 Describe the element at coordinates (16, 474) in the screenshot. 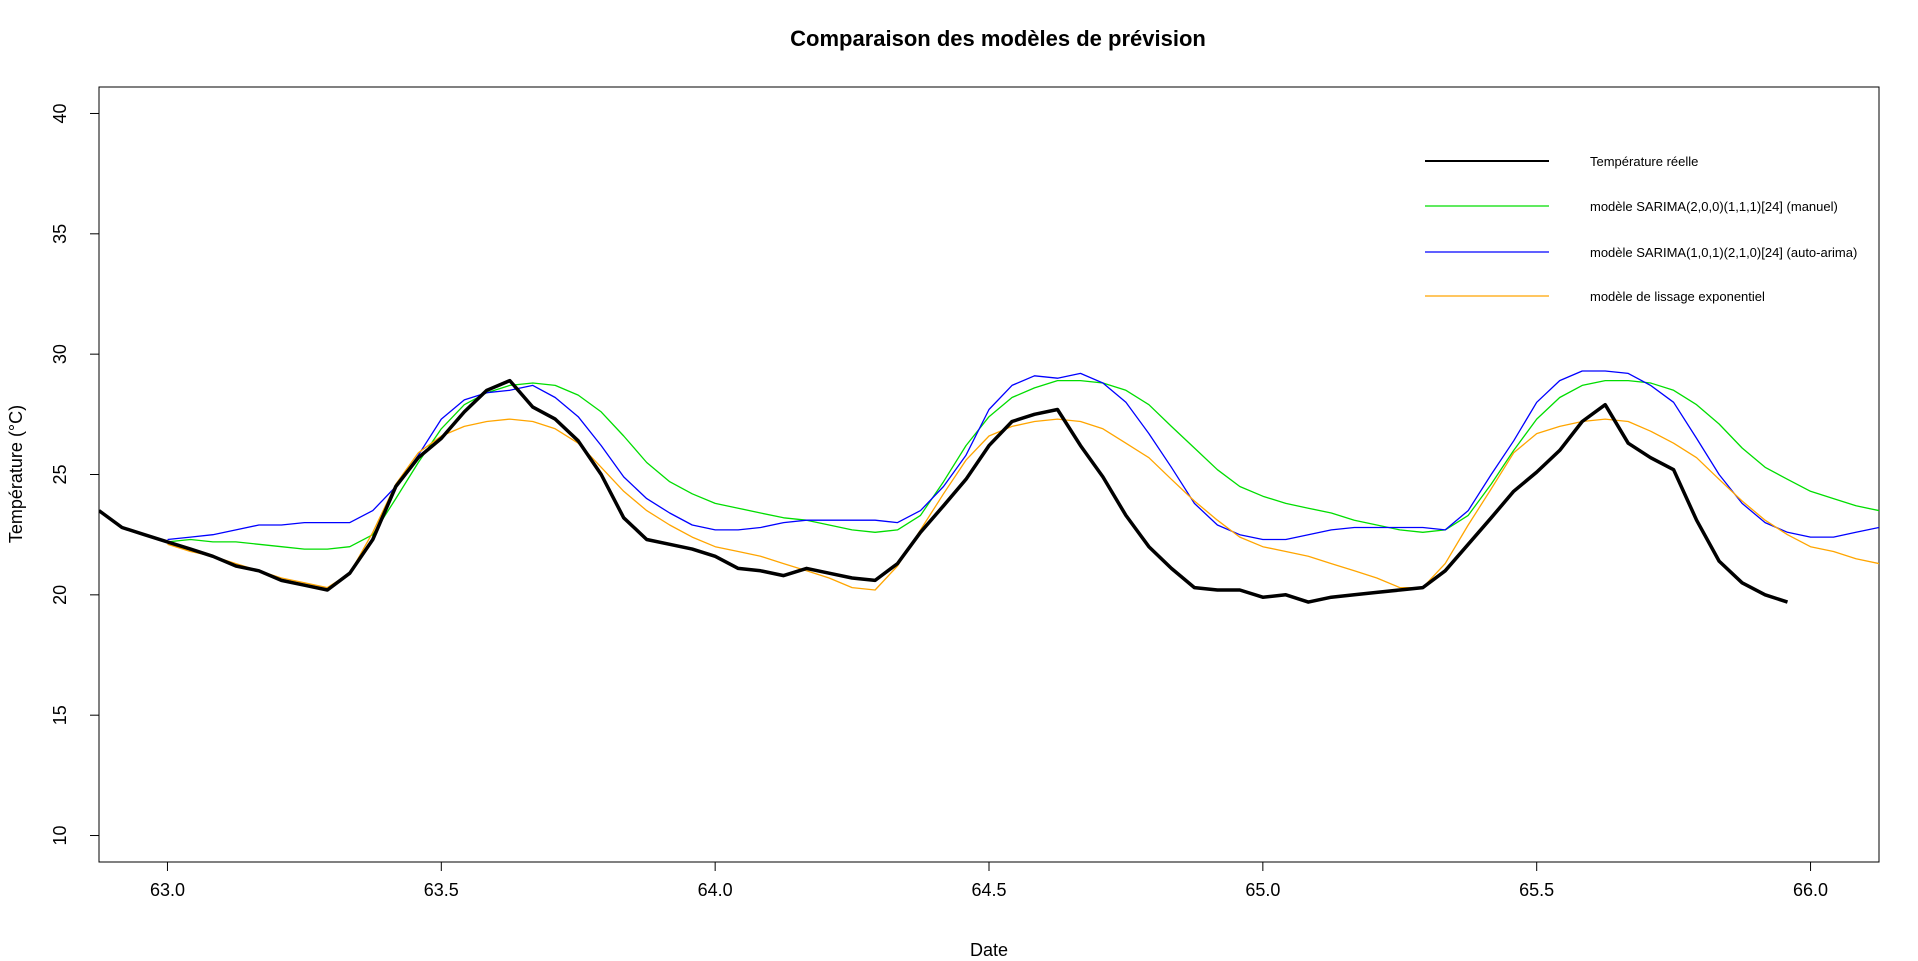

I see `y-axis-label: Température (°C)` at that location.